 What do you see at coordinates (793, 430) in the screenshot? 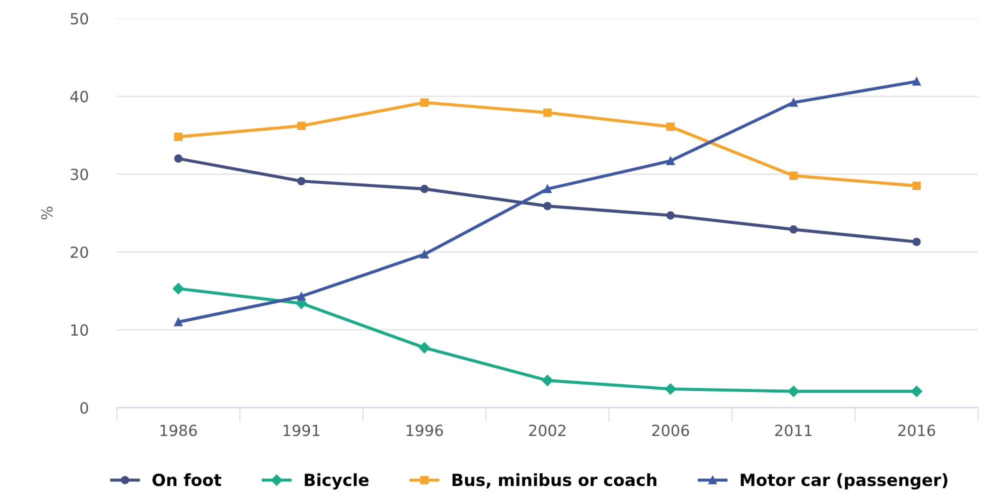
I see `x-tick-label: 2011` at bounding box center [793, 430].